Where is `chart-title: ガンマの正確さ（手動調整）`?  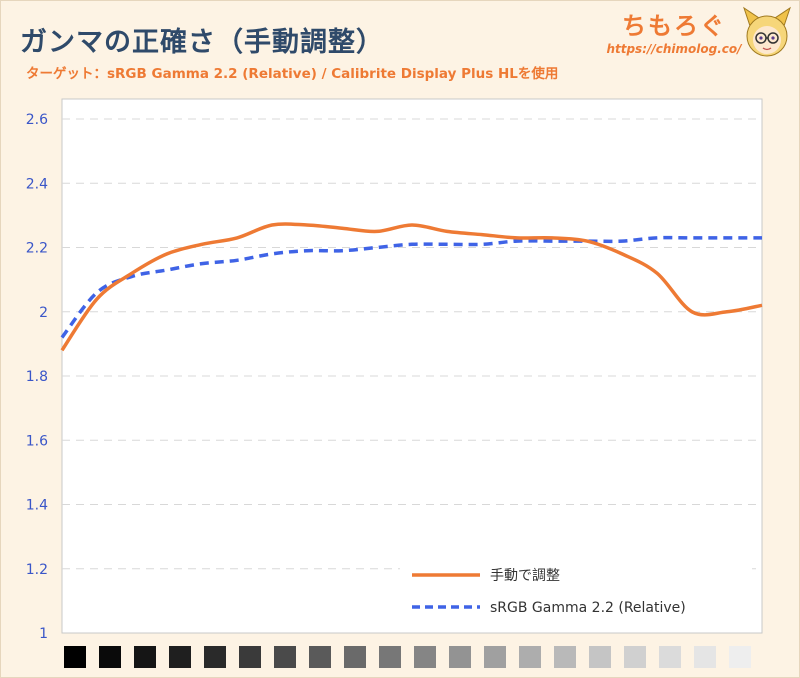
chart-title: ガンマの正確さ（手動調整） is located at coordinates (202, 42).